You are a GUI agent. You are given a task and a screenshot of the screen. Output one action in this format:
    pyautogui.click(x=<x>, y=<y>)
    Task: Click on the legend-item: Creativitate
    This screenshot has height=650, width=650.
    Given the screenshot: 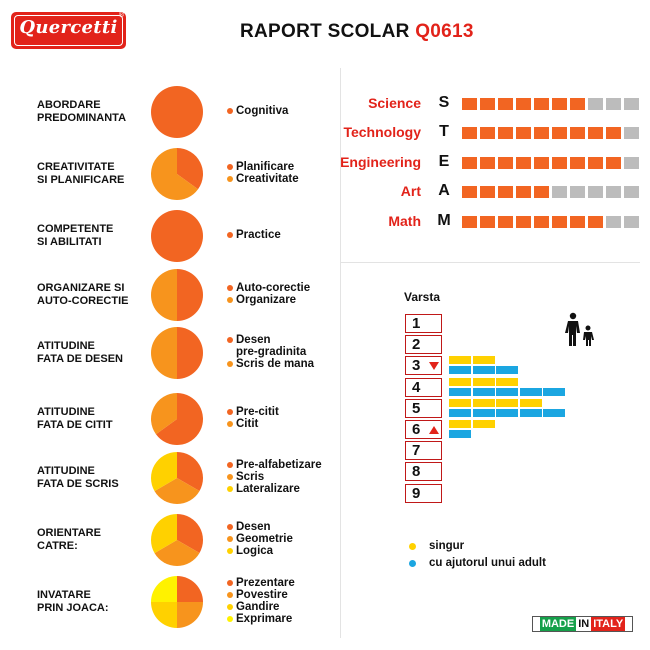 What is the action you would take?
    pyautogui.click(x=263, y=179)
    